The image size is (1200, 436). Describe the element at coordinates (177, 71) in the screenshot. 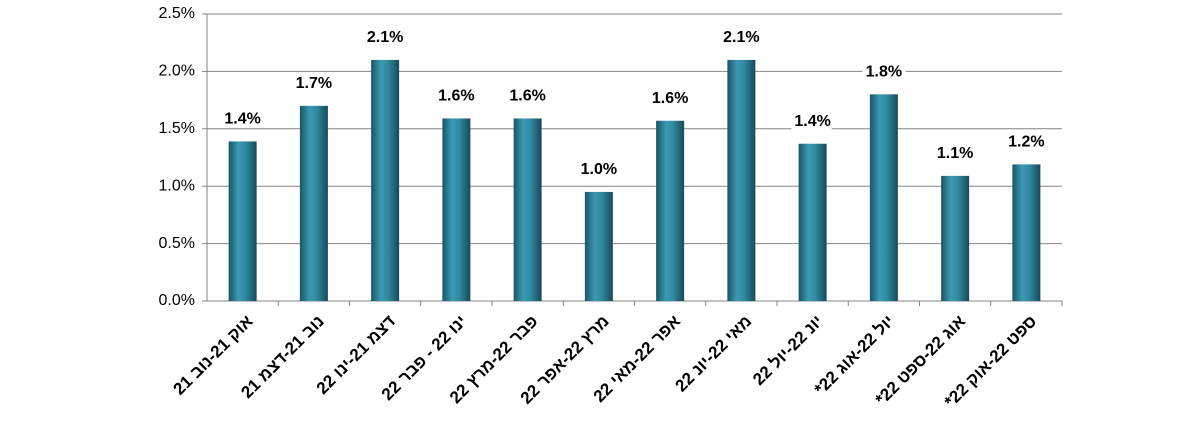

I see `y-tick-label: 2.0%` at that location.